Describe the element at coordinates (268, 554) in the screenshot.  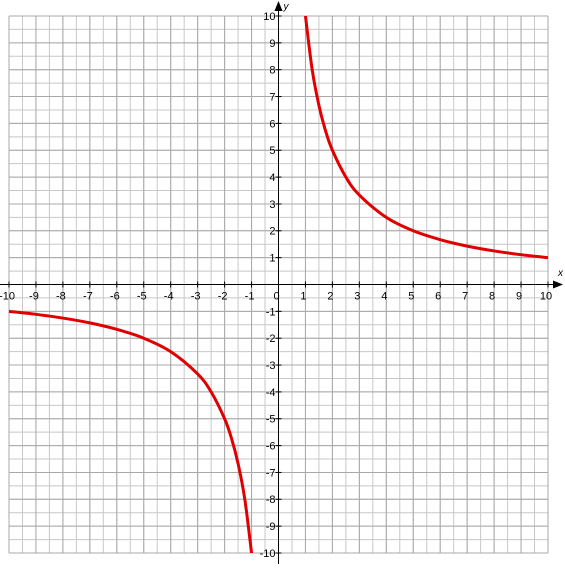
I see `y-tick-label: -10` at that location.